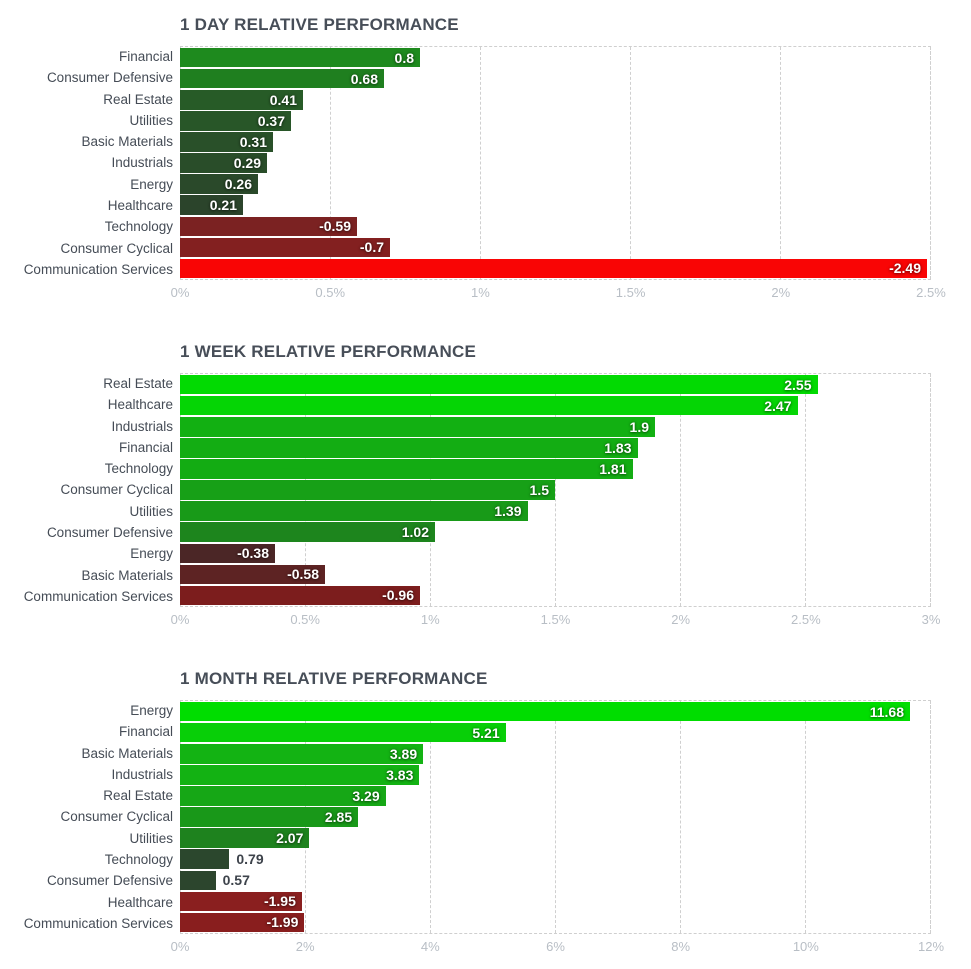 This screenshot has height=969, width=971. Describe the element at coordinates (931, 292) in the screenshot. I see `x-tick-label: 2.5%` at that location.